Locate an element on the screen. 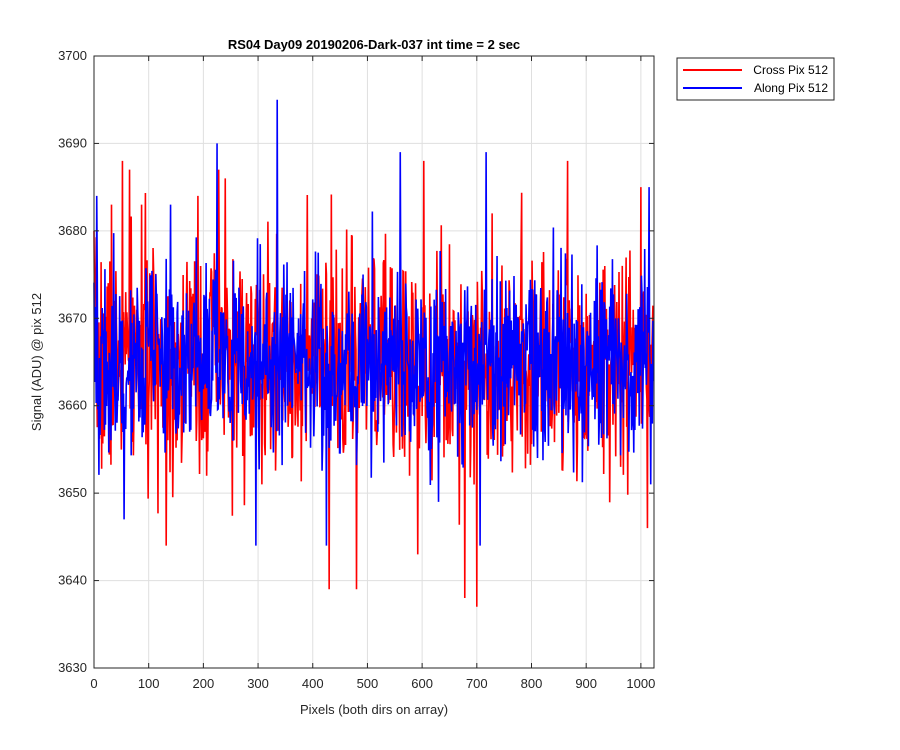 The height and width of the screenshot is (750, 900). x-tick-label: 400 is located at coordinates (313, 683).